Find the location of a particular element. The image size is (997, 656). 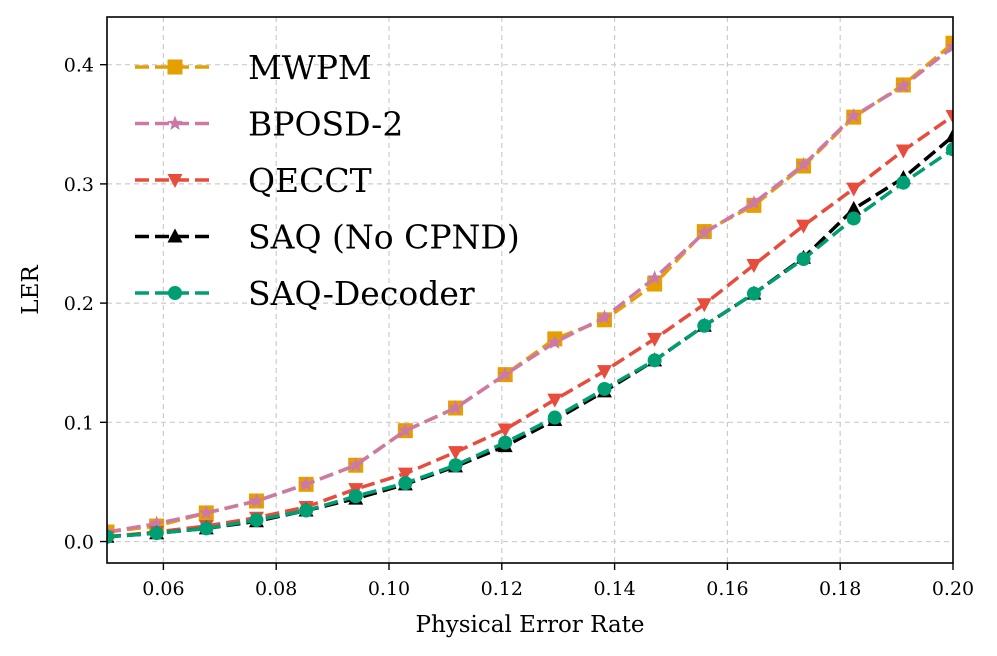

legend-item: SAQ (No CPND) is located at coordinates (327, 237).